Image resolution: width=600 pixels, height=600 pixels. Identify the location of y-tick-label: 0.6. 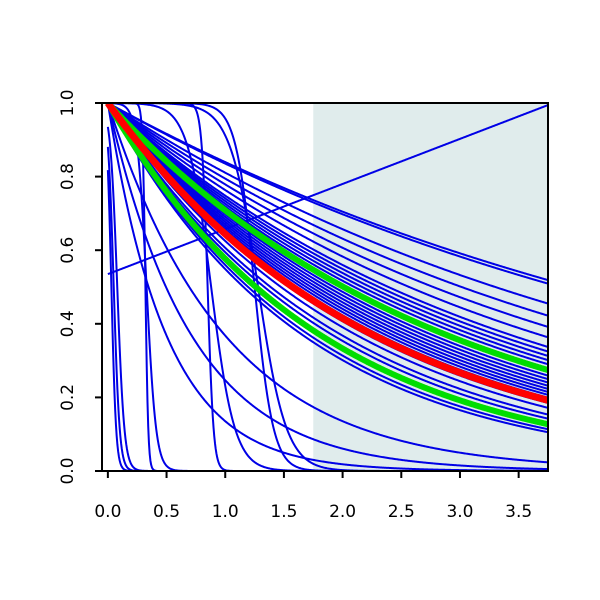
(68, 250).